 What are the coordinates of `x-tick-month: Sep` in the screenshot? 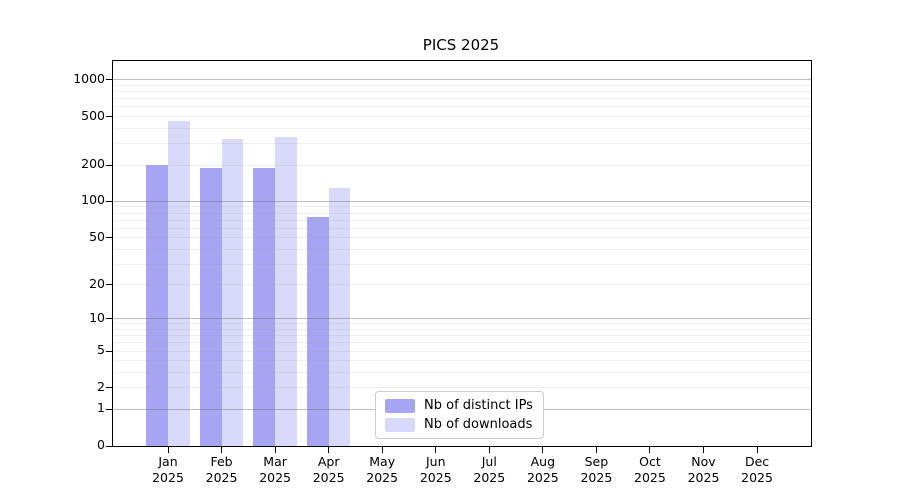 It's located at (596, 461).